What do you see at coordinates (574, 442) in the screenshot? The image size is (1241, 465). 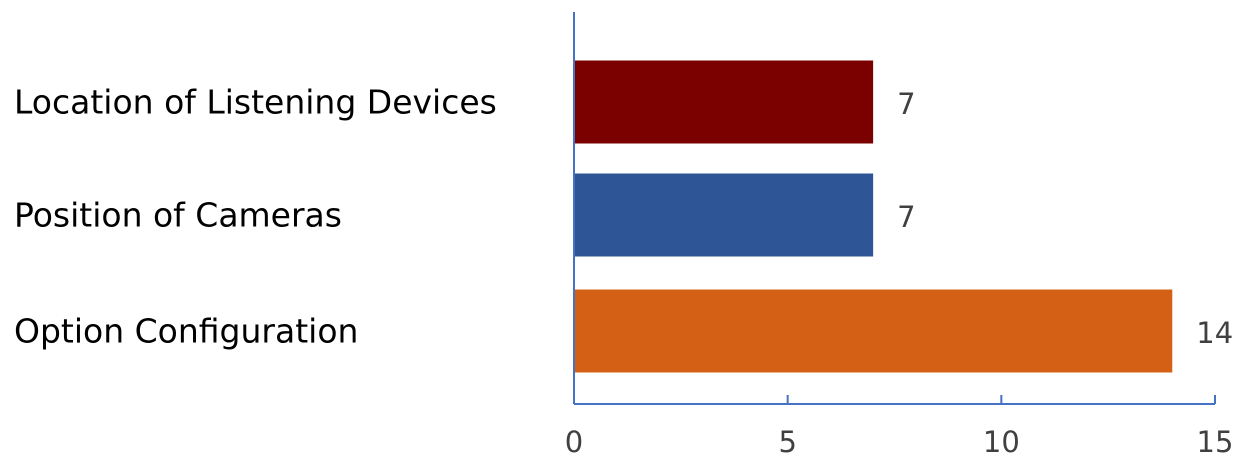 I see `x-tick-label-0: 0` at bounding box center [574, 442].